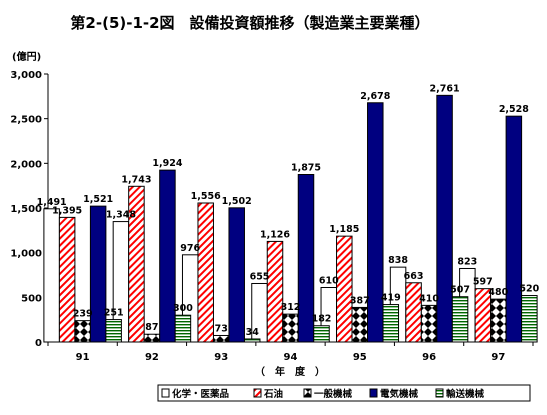  What do you see at coordinates (253, 332) in the screenshot?
I see `data-label: 34` at bounding box center [253, 332].